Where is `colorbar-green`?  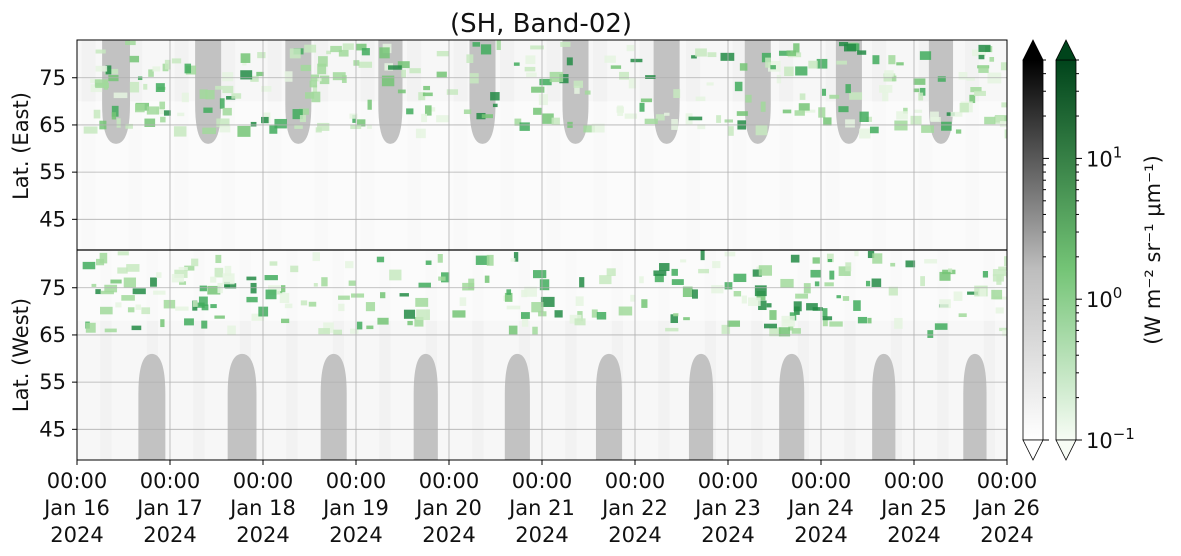
colorbar-green is located at coordinates (1066, 250).